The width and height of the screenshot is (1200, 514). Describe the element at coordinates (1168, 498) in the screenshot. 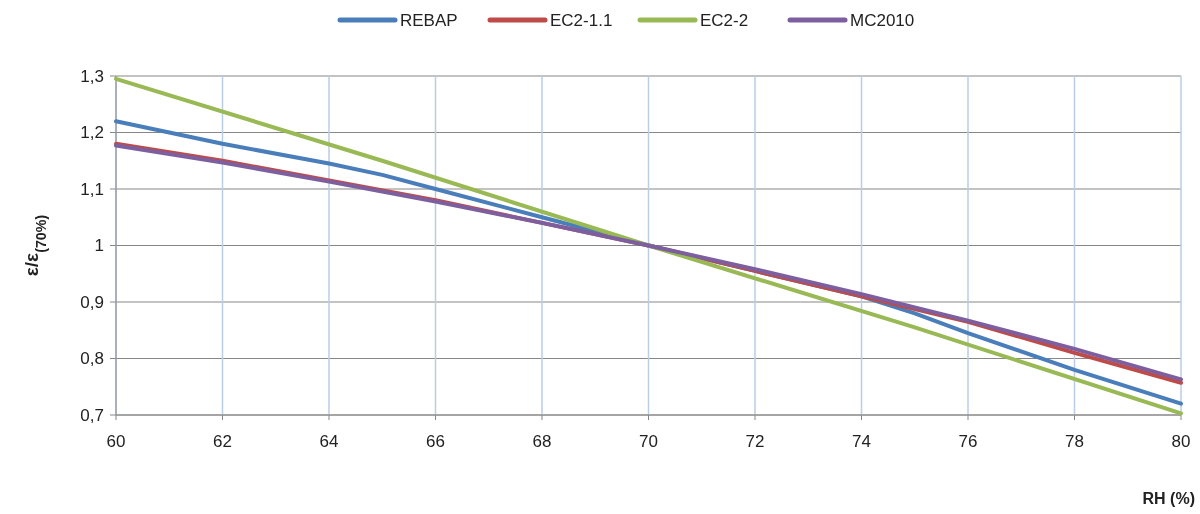

I see `x-axis-title: RH (%)` at that location.